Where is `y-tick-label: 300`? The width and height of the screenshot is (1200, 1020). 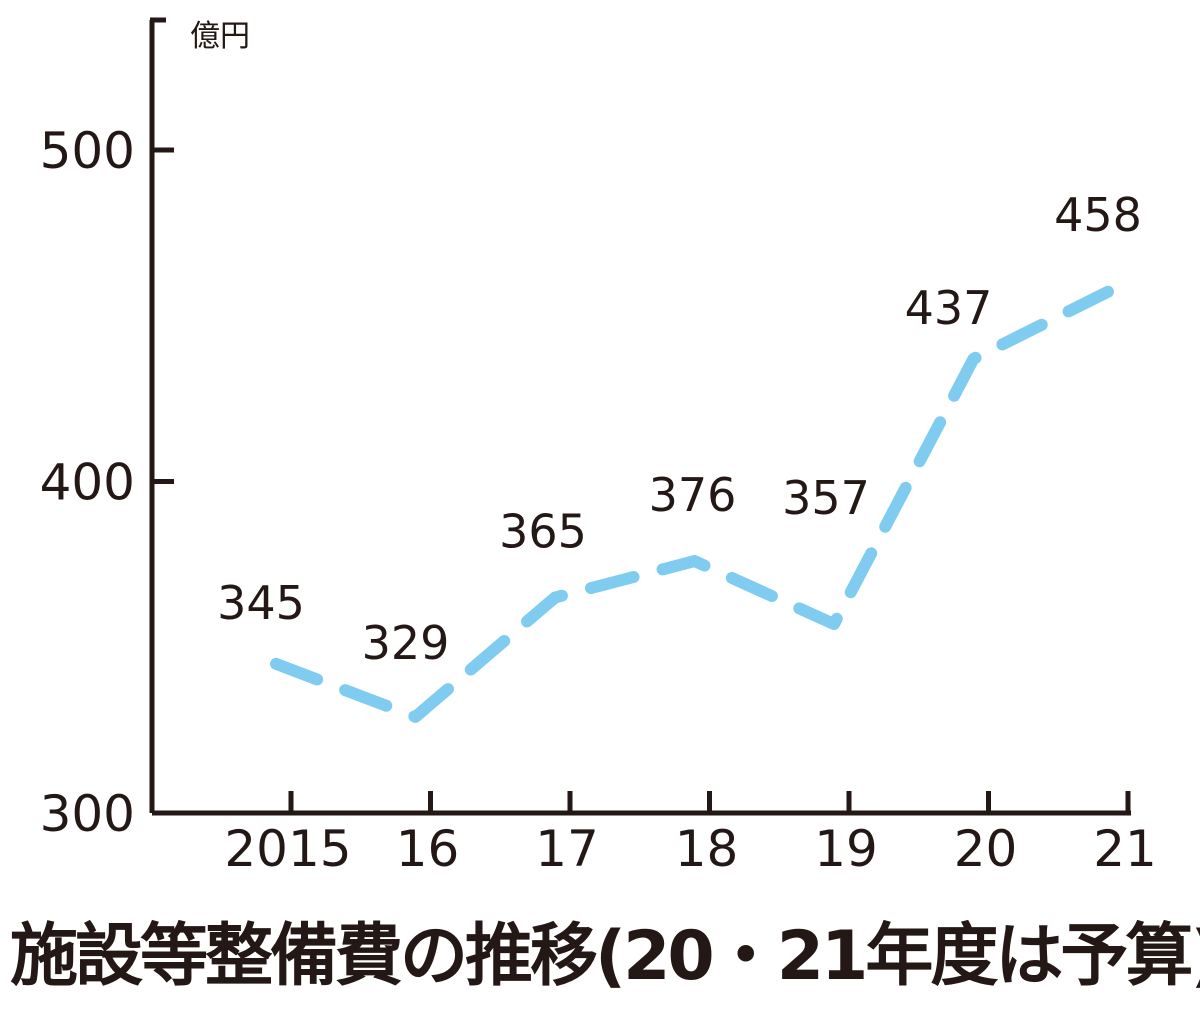 y-tick-label: 300 is located at coordinates (87, 814).